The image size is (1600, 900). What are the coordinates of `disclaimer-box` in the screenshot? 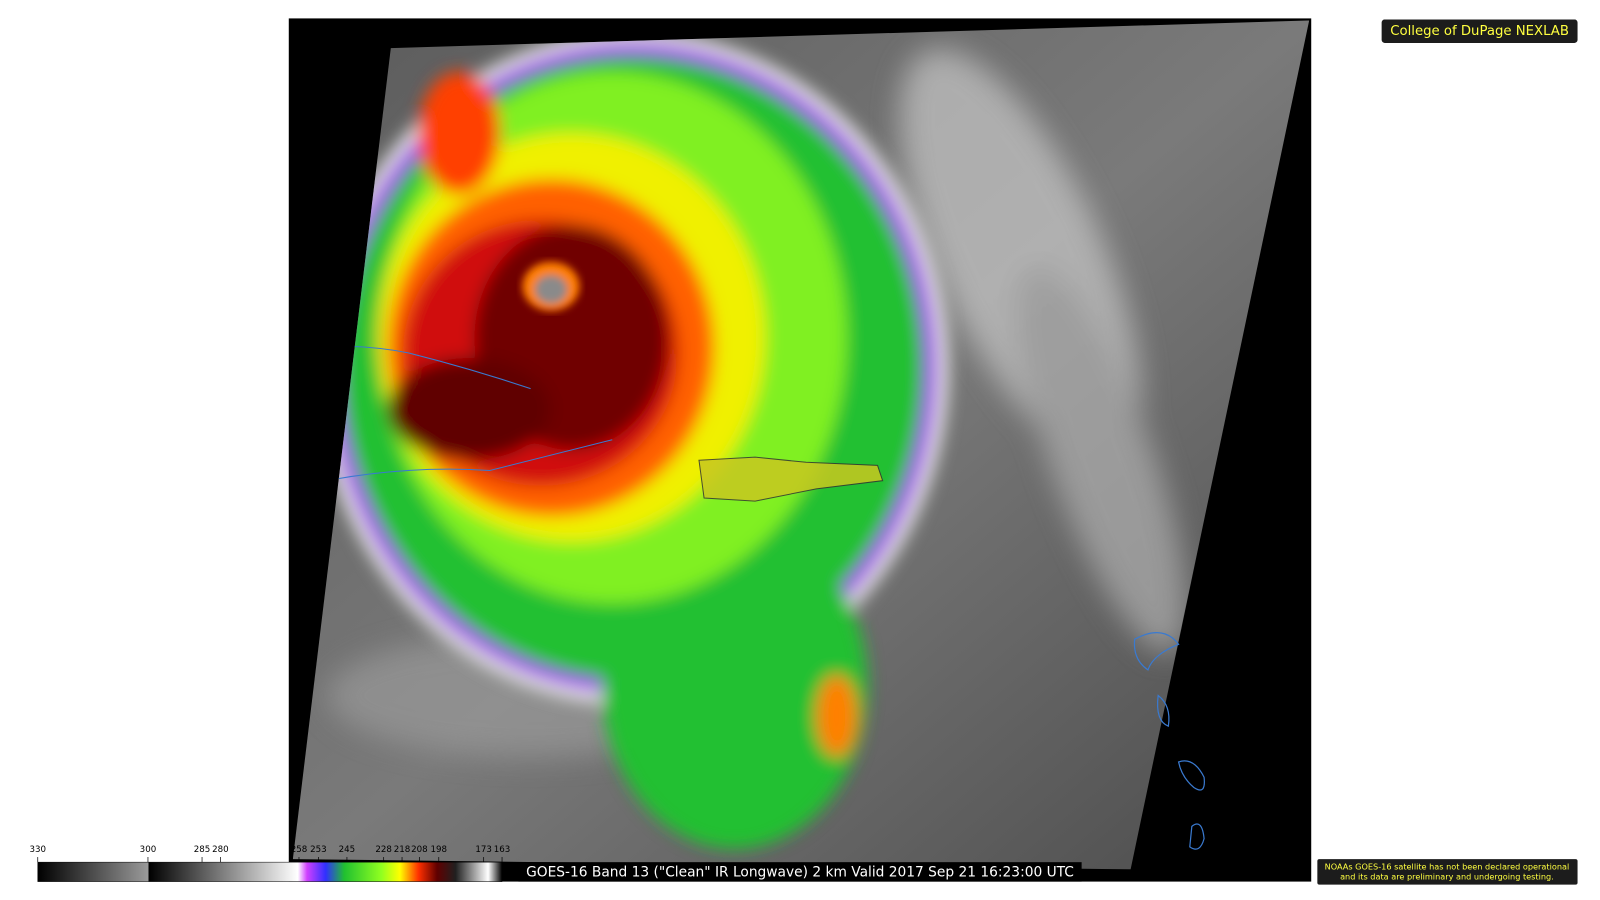 It's located at (1447, 872).